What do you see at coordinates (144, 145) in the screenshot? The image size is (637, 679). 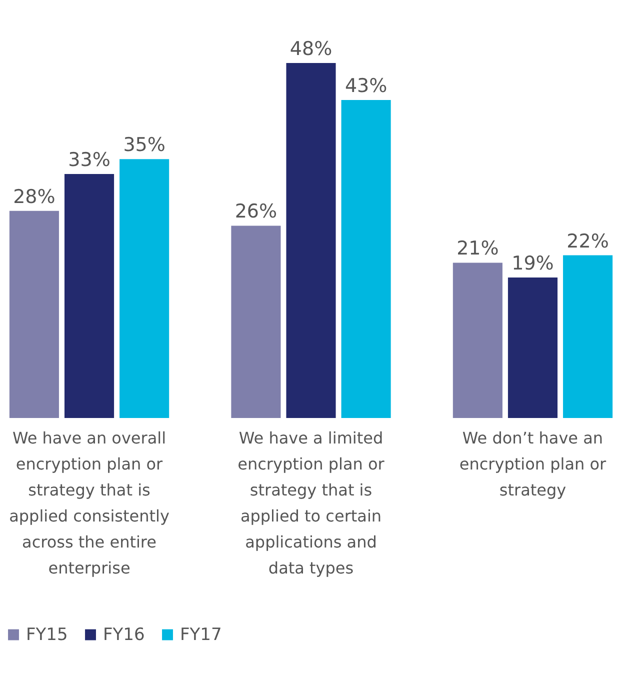 I see `data-label: 35%` at bounding box center [144, 145].